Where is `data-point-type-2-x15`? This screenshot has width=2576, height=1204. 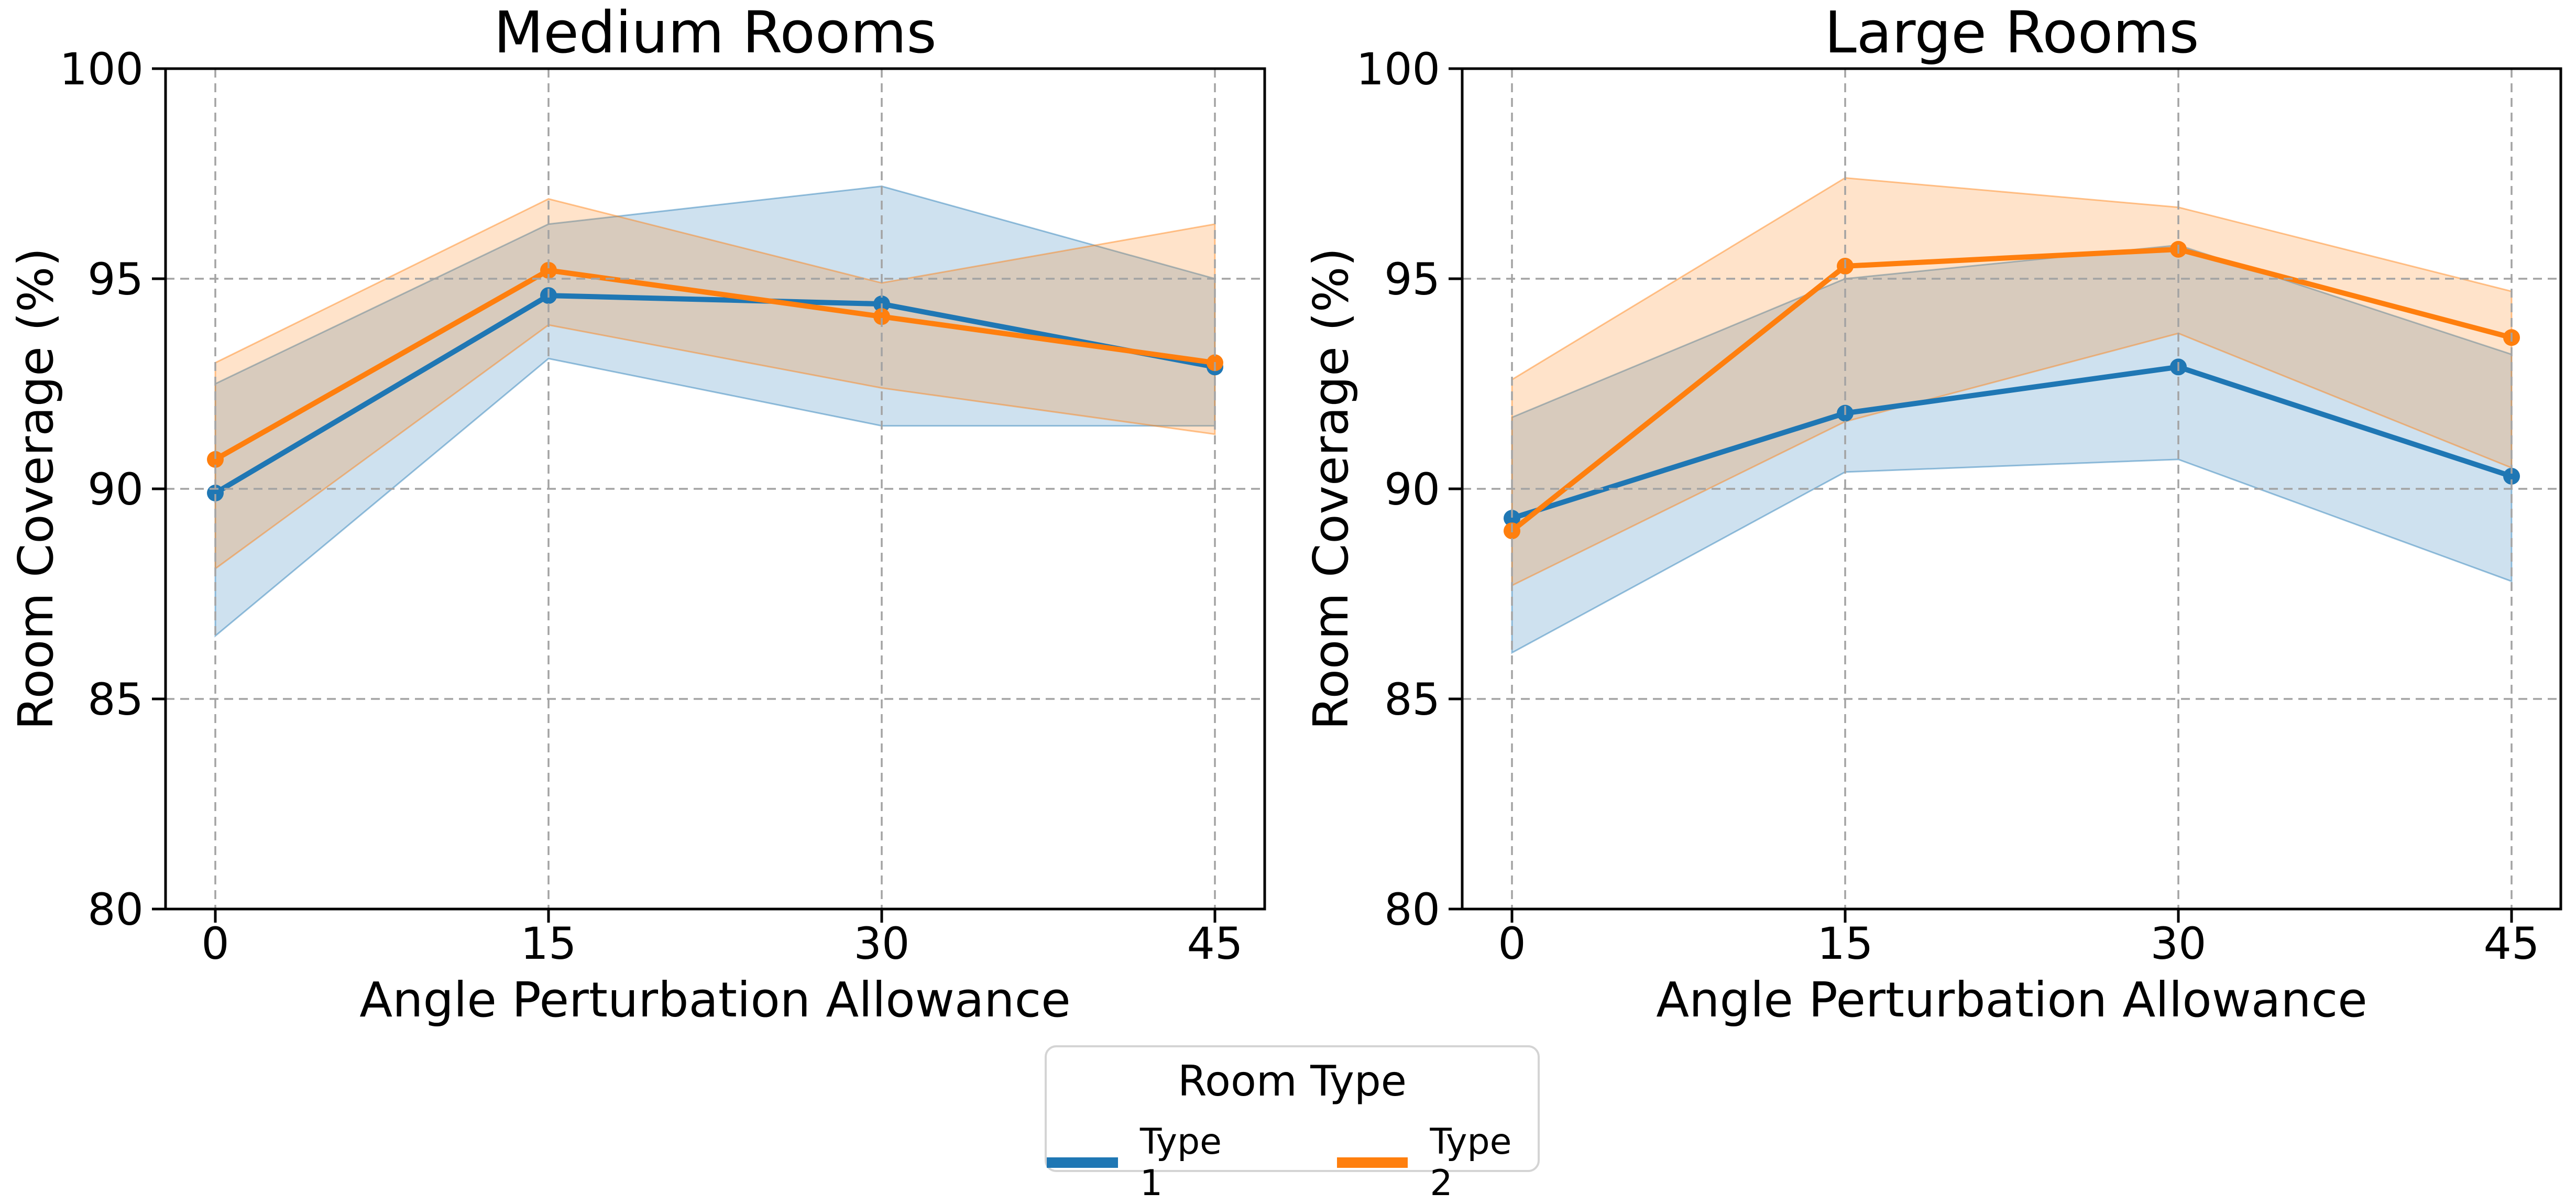 data-point-type-2-x15 is located at coordinates (548, 270).